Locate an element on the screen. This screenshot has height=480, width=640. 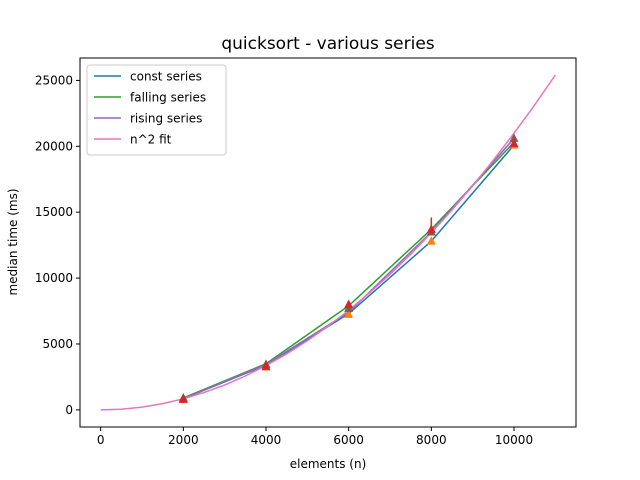
y-axis: 0 5000 10000 15000 20000 25000 is located at coordinates (57, 245).